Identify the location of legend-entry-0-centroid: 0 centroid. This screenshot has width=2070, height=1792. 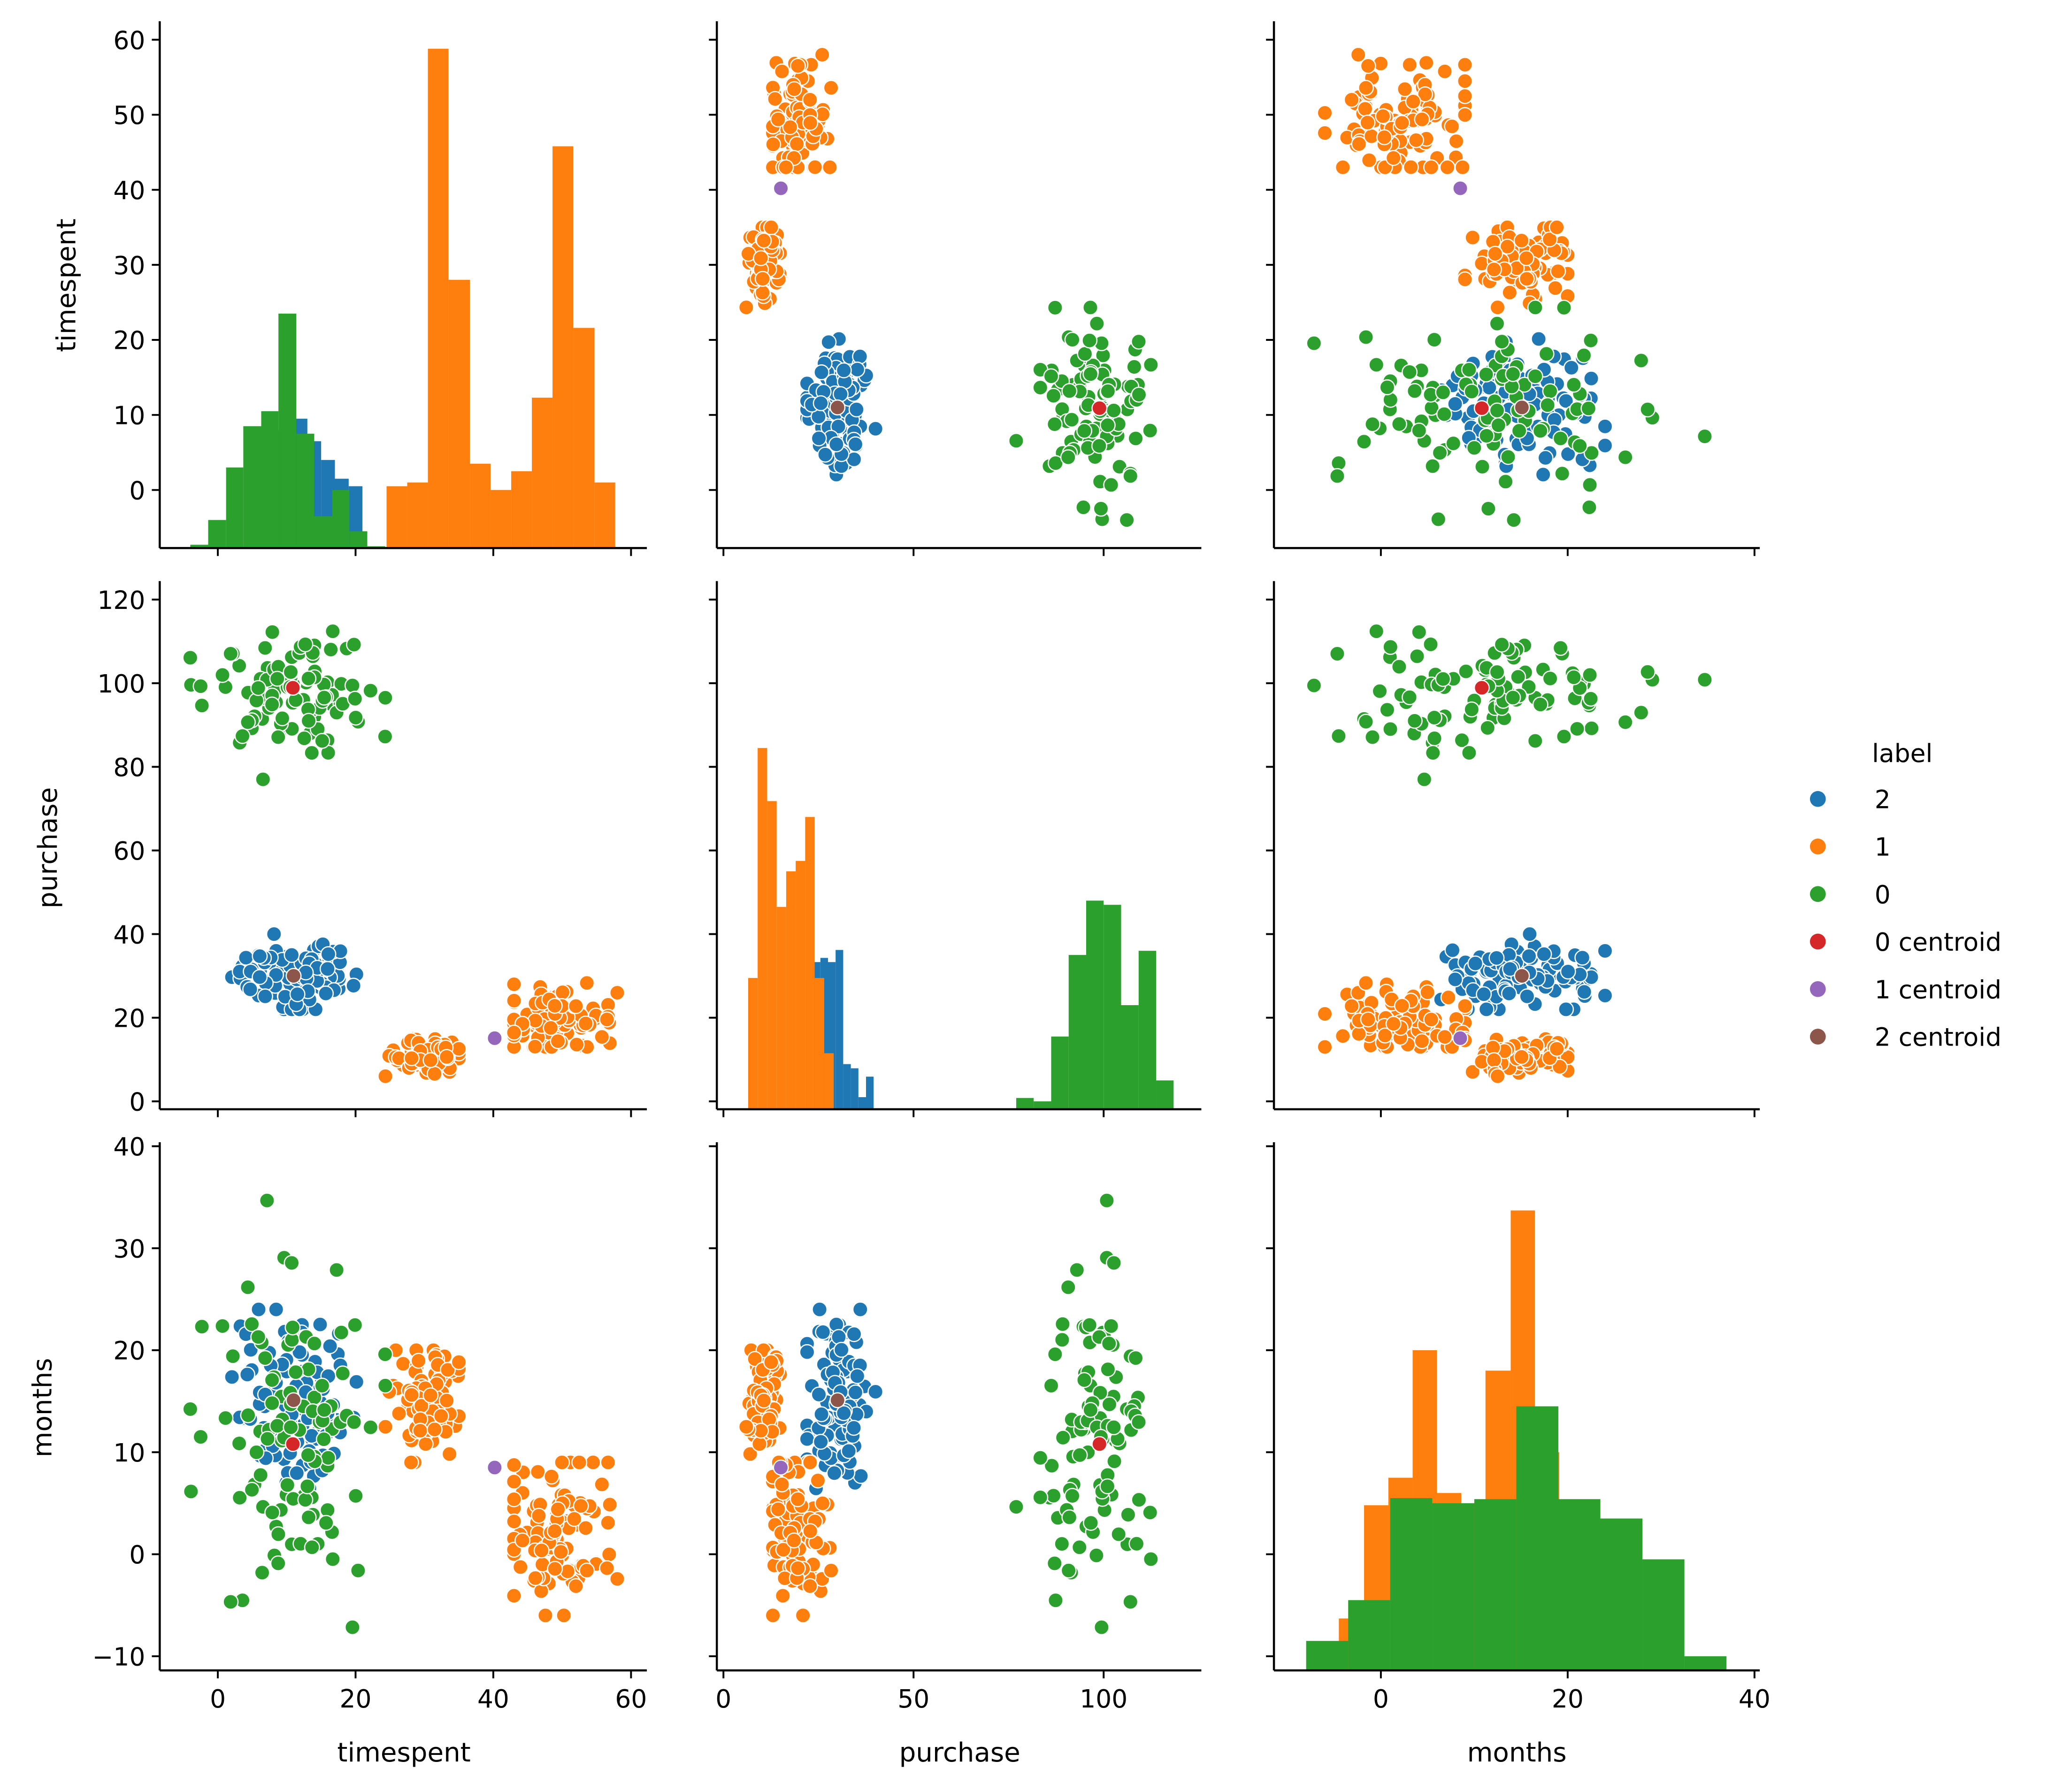
(1905, 942).